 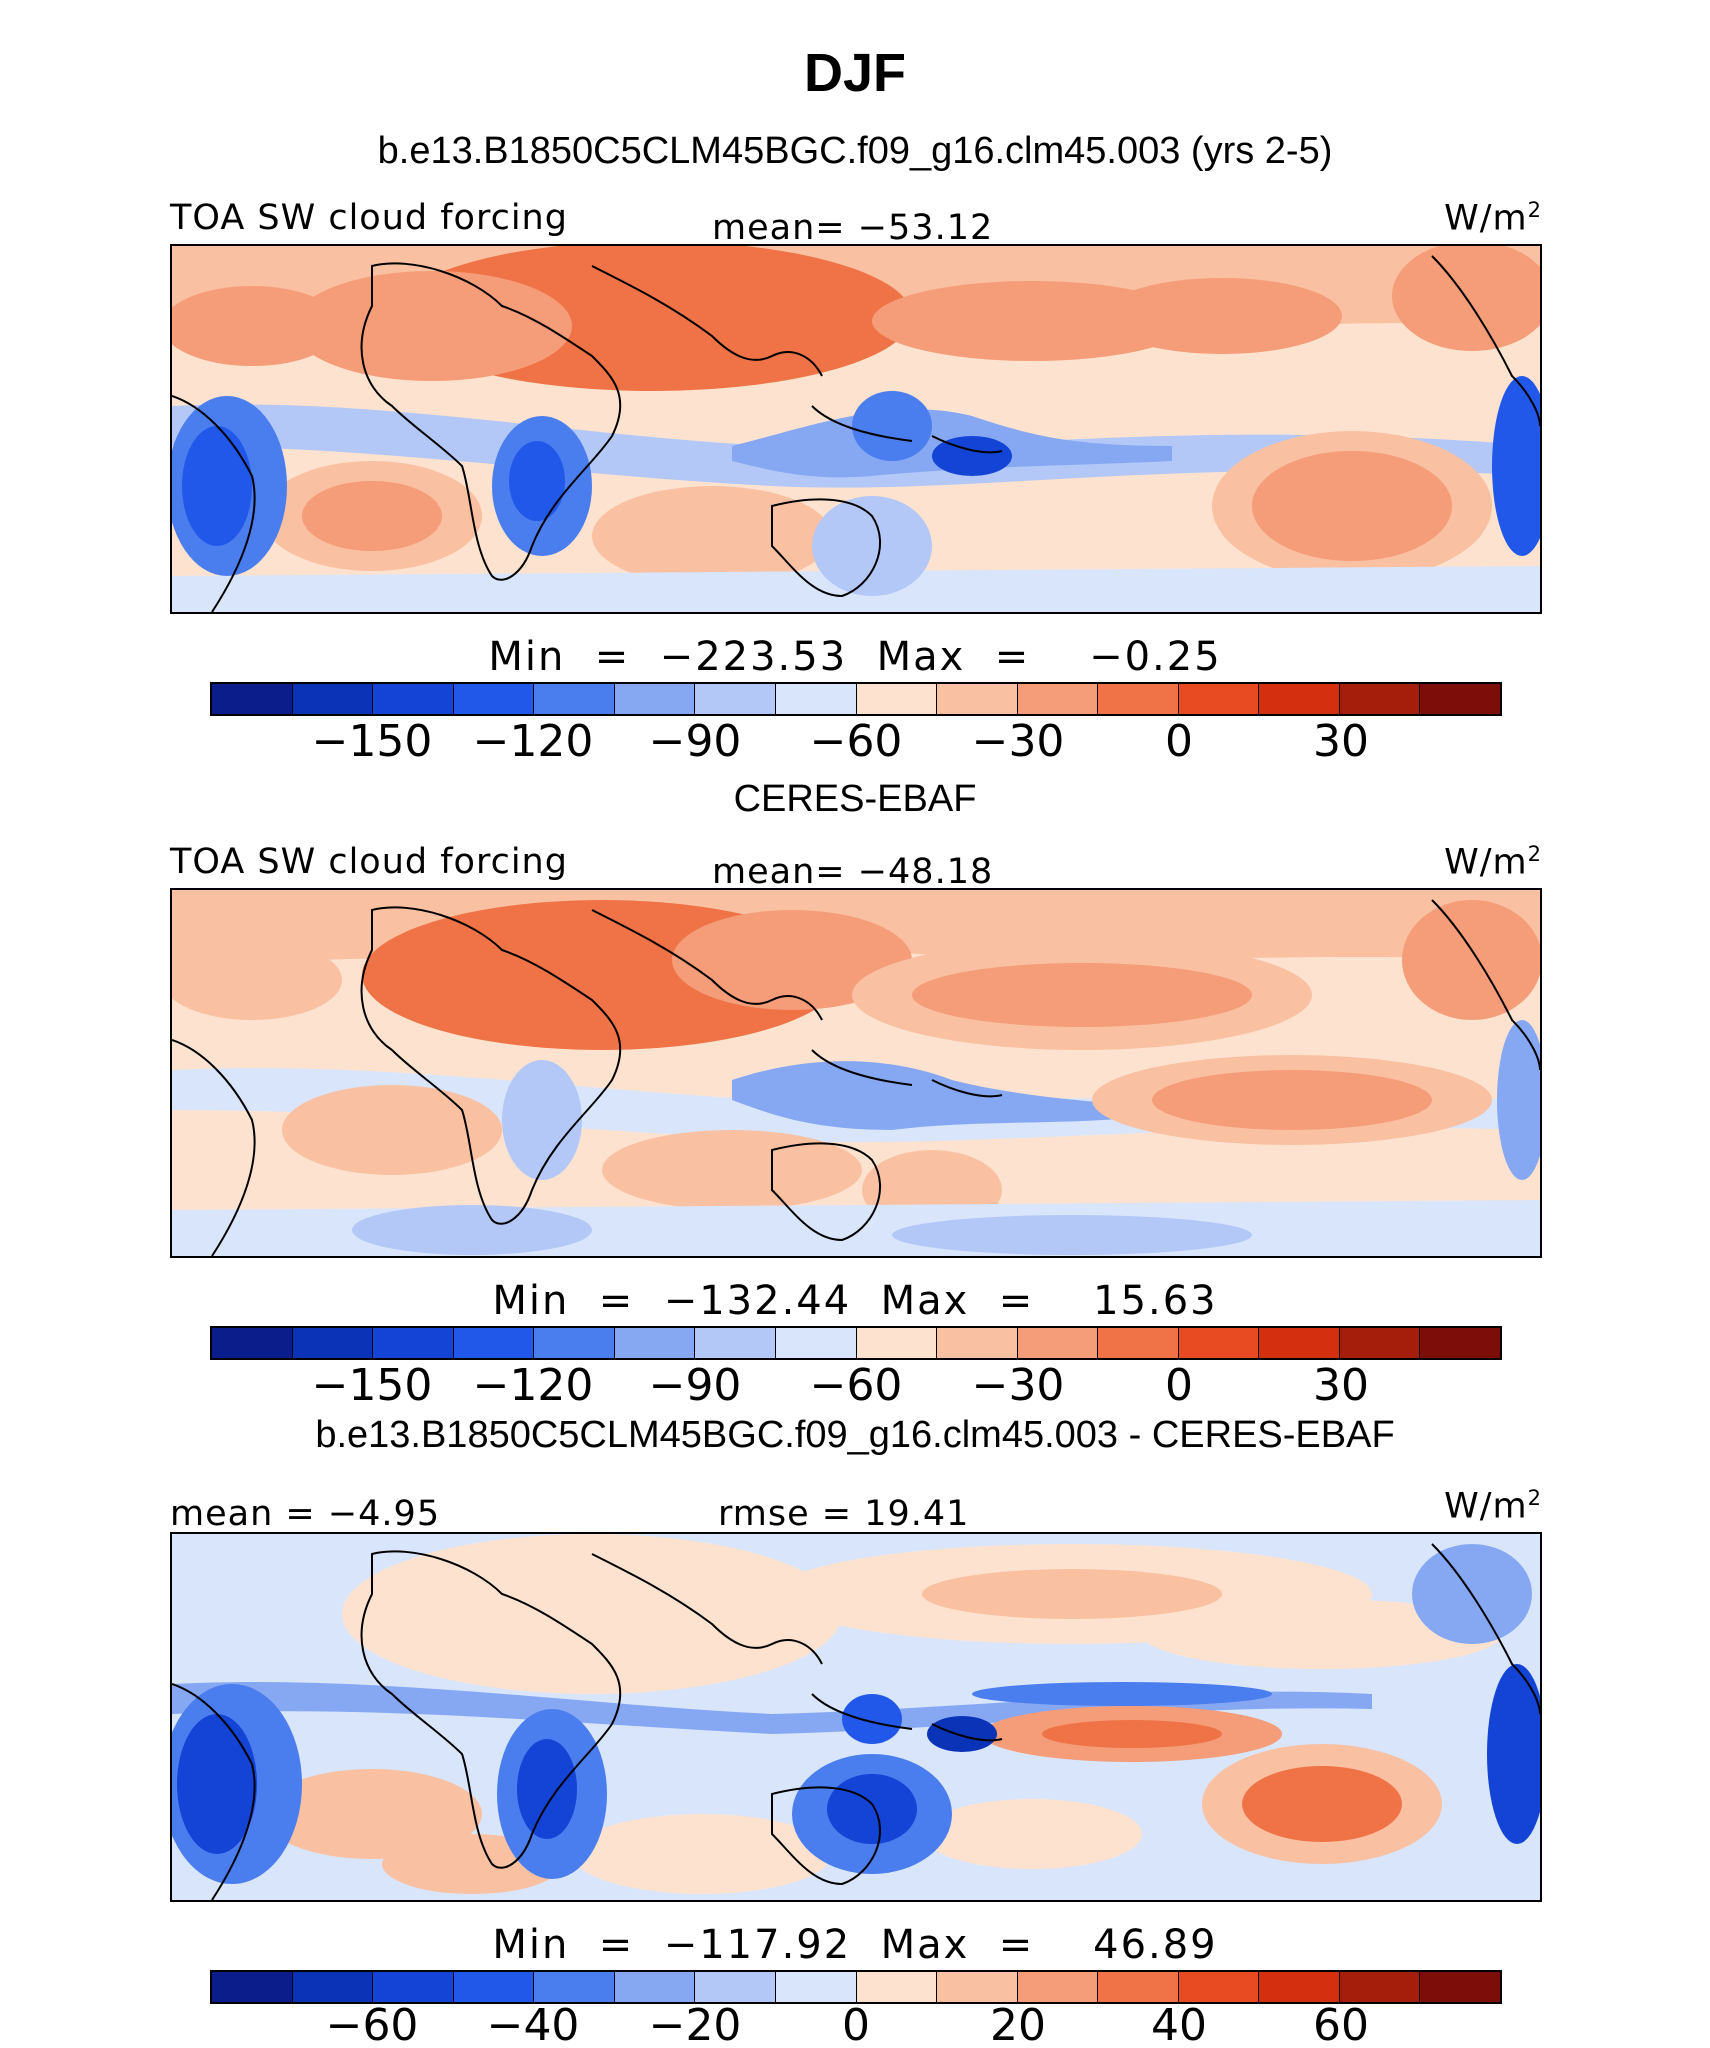 What do you see at coordinates (855, 799) in the screenshot?
I see `panel-2-heading: CERES-EBAF` at bounding box center [855, 799].